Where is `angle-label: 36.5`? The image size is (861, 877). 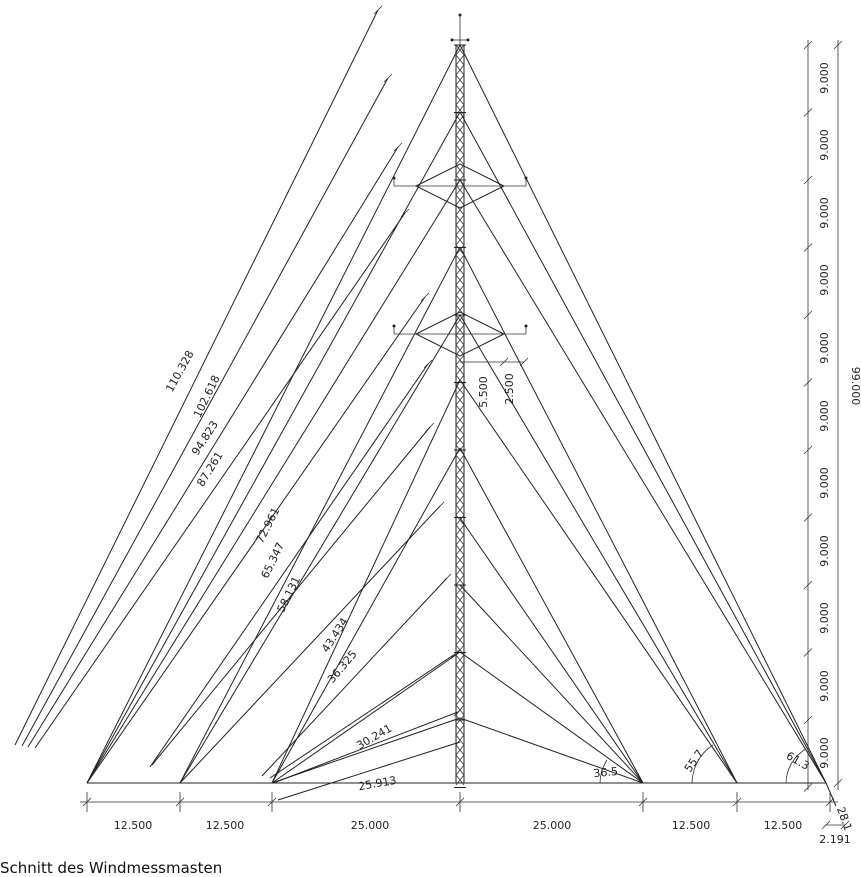 angle-label: 36.5 is located at coordinates (606, 772).